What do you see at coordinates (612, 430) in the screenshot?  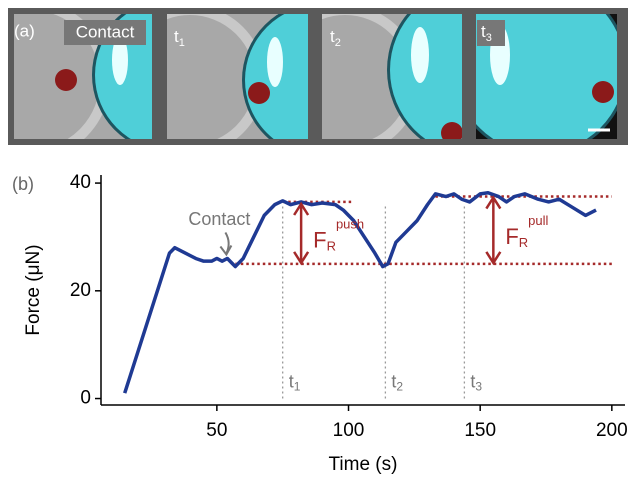 I see `x-tick-label: 200` at bounding box center [612, 430].